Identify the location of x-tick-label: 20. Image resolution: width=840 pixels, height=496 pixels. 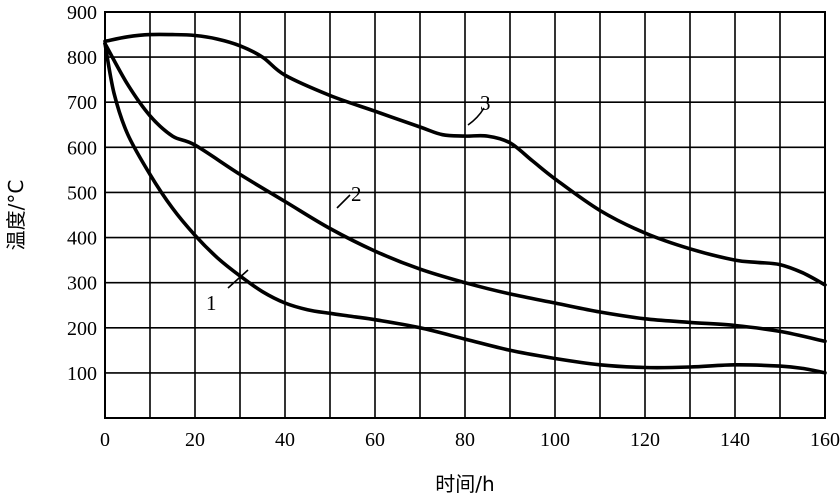
(195, 440).